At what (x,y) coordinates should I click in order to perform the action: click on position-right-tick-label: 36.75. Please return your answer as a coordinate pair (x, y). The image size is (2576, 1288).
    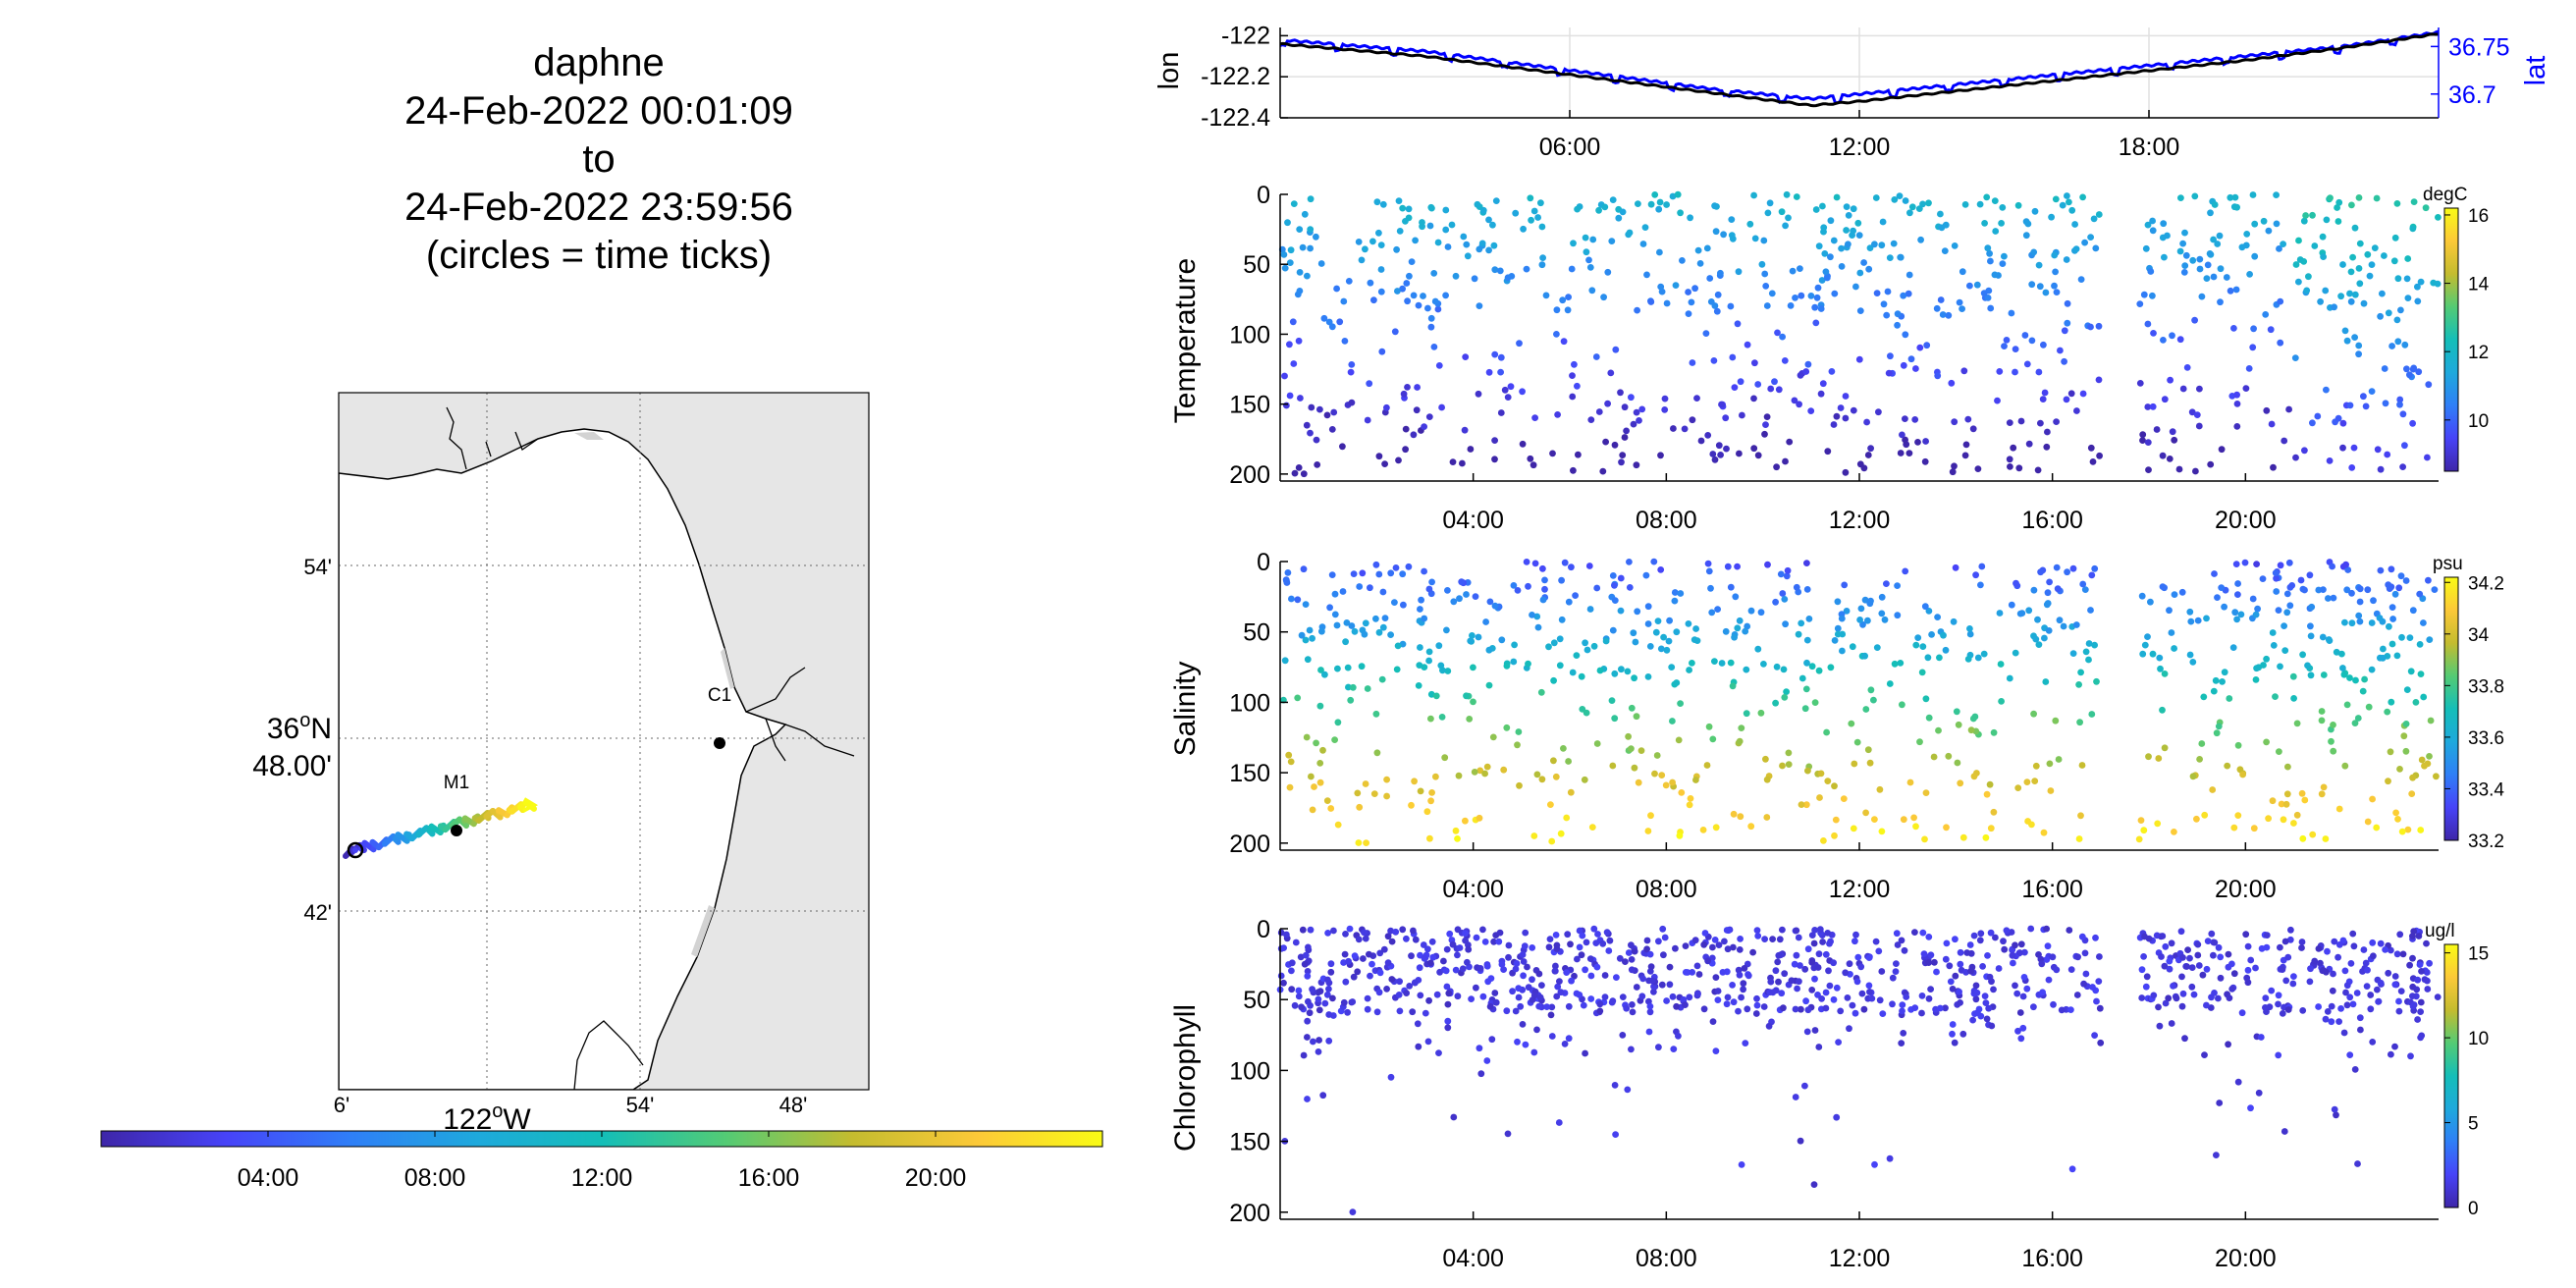
    Looking at the image, I should click on (2479, 47).